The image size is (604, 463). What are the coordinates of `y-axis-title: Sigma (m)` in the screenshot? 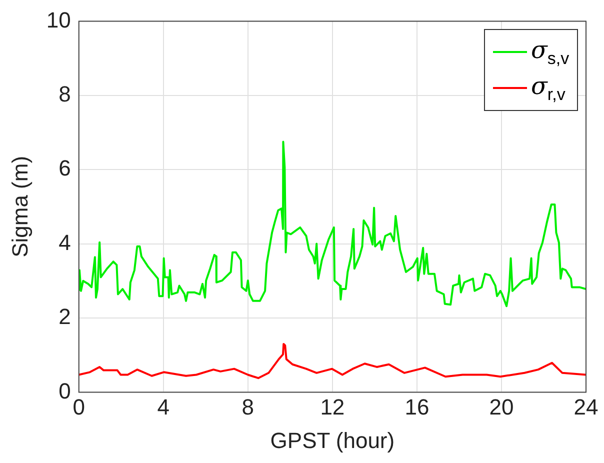 It's located at (19, 207).